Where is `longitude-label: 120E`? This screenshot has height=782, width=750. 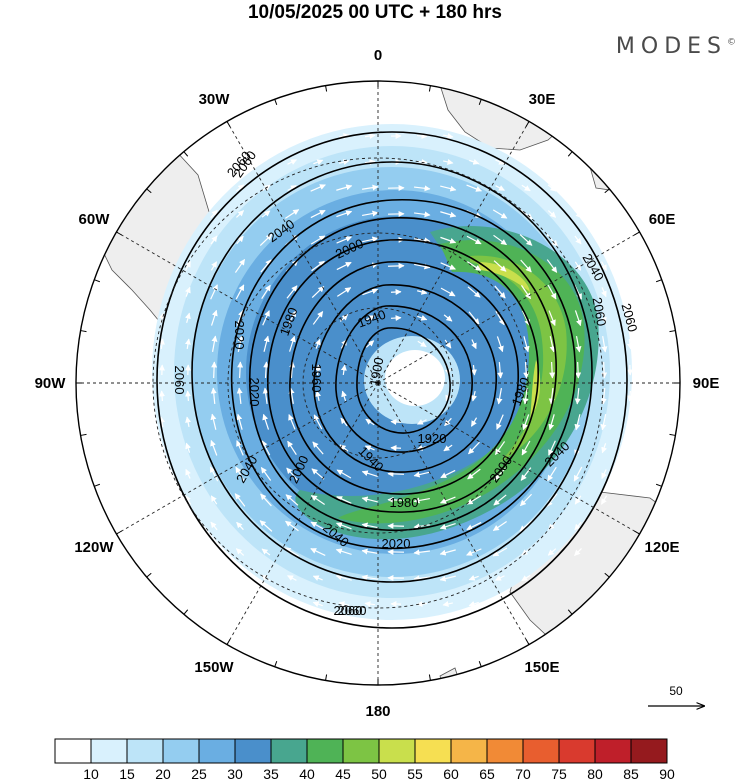 longitude-label: 120E is located at coordinates (662, 547).